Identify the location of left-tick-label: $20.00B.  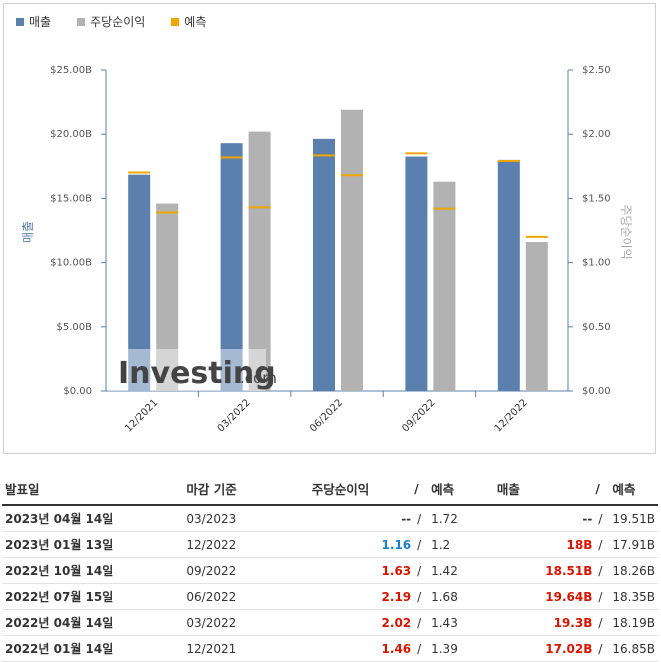
(71, 134).